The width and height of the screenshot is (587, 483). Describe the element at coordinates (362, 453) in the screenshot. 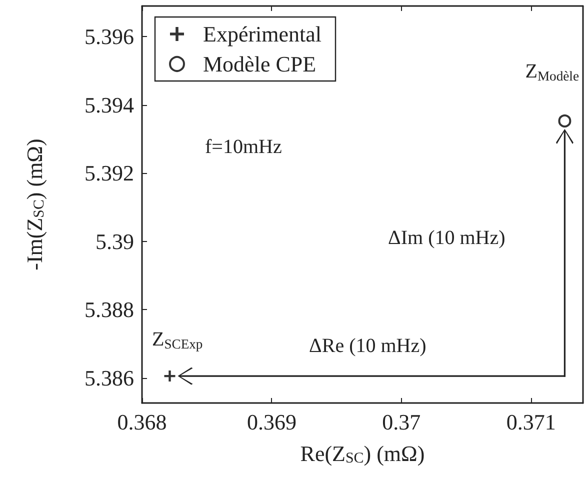

I see `x-axis-title: Re(ZSC) (mΩ)` at that location.